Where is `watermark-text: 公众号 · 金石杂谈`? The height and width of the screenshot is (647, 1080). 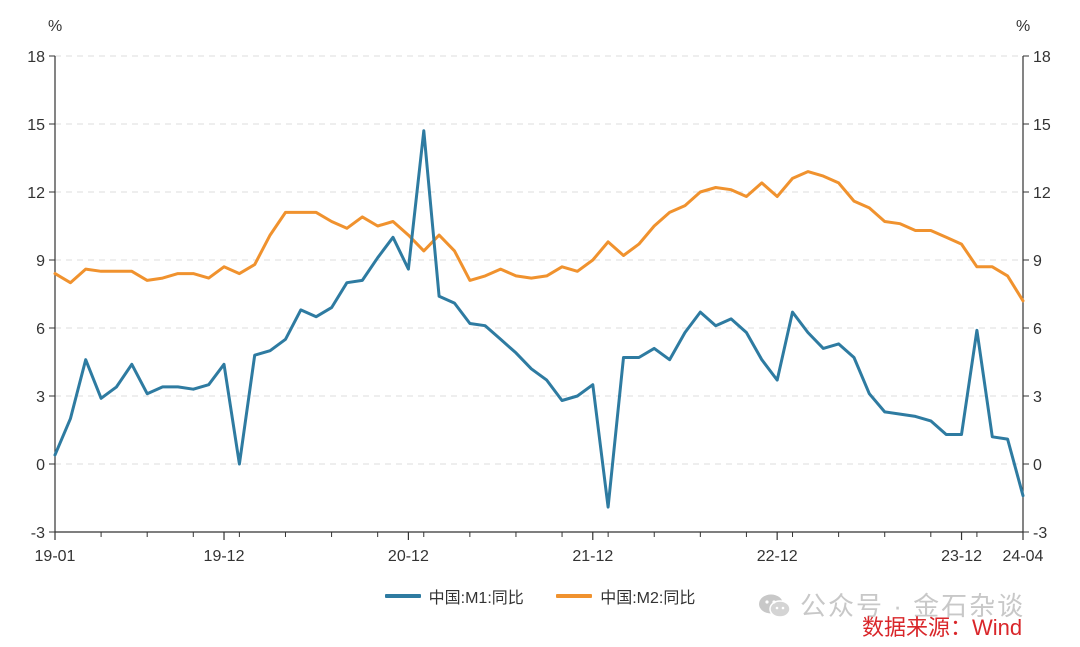 watermark-text: 公众号 · 金石杂谈 is located at coordinates (913, 606).